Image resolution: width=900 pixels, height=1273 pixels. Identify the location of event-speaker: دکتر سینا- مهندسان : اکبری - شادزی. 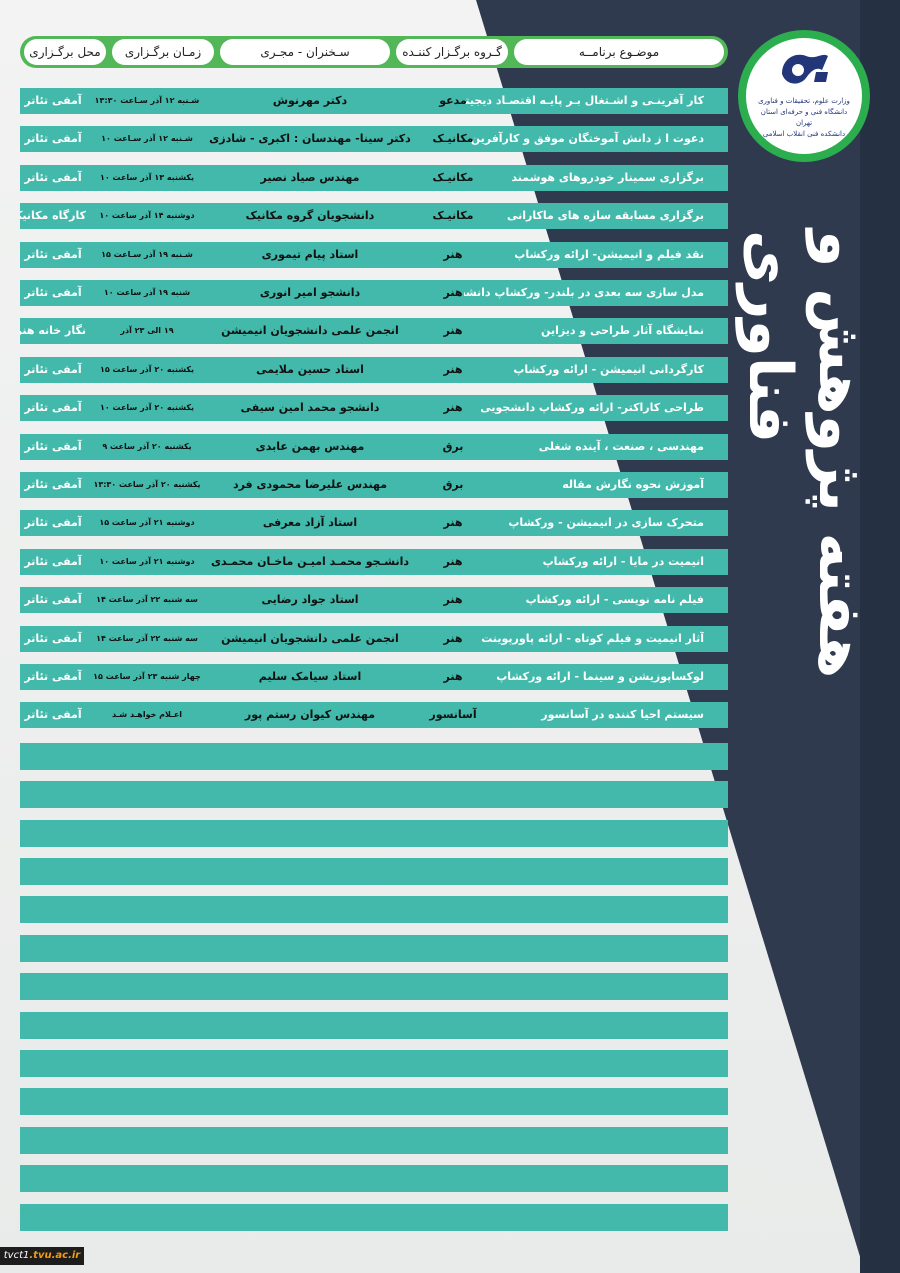
(310, 138).